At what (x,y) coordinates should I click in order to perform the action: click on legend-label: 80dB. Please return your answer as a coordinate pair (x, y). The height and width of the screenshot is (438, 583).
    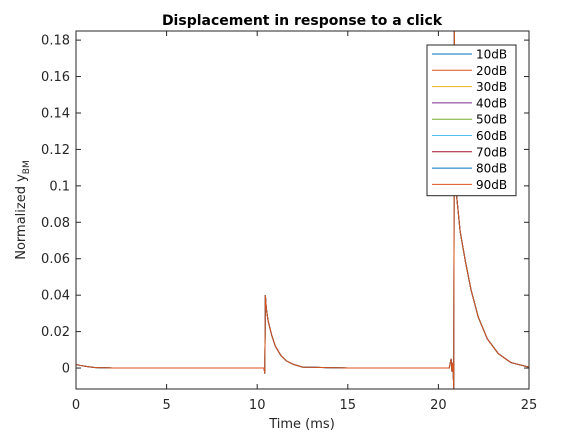
    Looking at the image, I should click on (491, 169).